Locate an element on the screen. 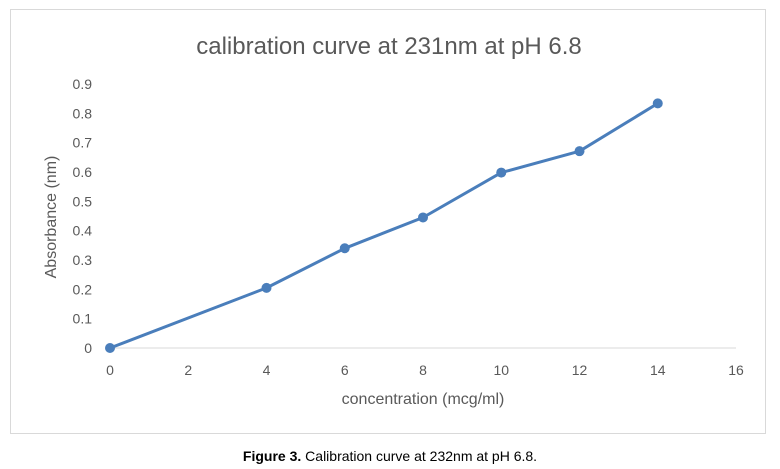 This screenshot has width=780, height=469. x-tick-label: 0 is located at coordinates (110, 370).